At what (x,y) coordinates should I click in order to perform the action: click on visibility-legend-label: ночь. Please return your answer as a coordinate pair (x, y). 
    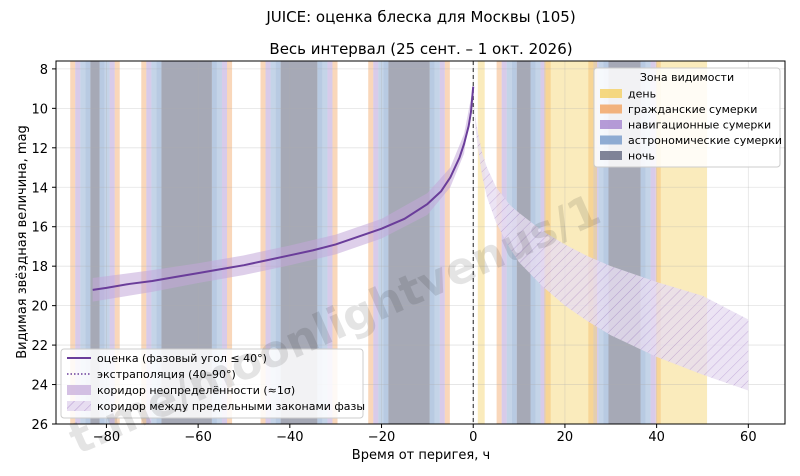
    Looking at the image, I should click on (641, 156).